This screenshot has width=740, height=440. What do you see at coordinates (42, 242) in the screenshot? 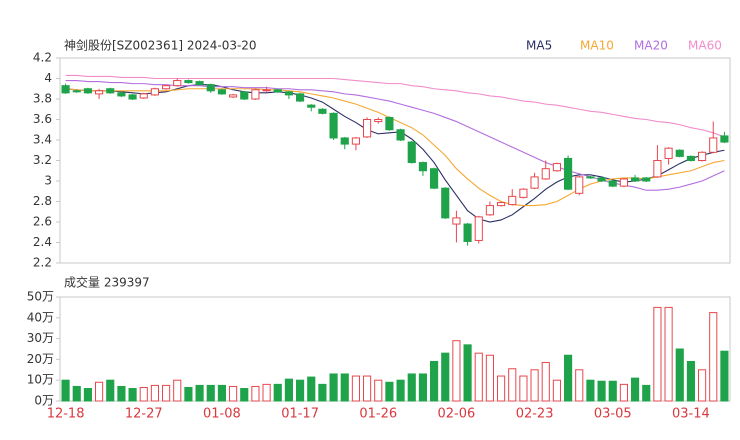
I see `y-tick-label: 2.4` at bounding box center [42, 242].